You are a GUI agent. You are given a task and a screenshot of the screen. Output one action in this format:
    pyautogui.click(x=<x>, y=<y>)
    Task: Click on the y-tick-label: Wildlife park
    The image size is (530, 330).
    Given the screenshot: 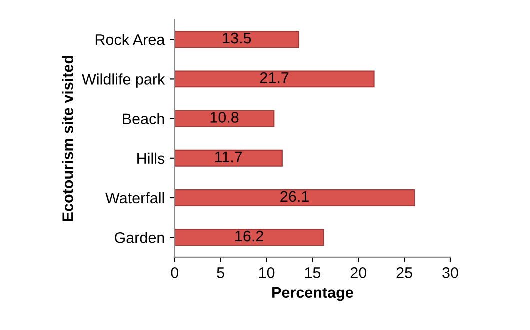 What is the action you would take?
    pyautogui.click(x=124, y=81)
    